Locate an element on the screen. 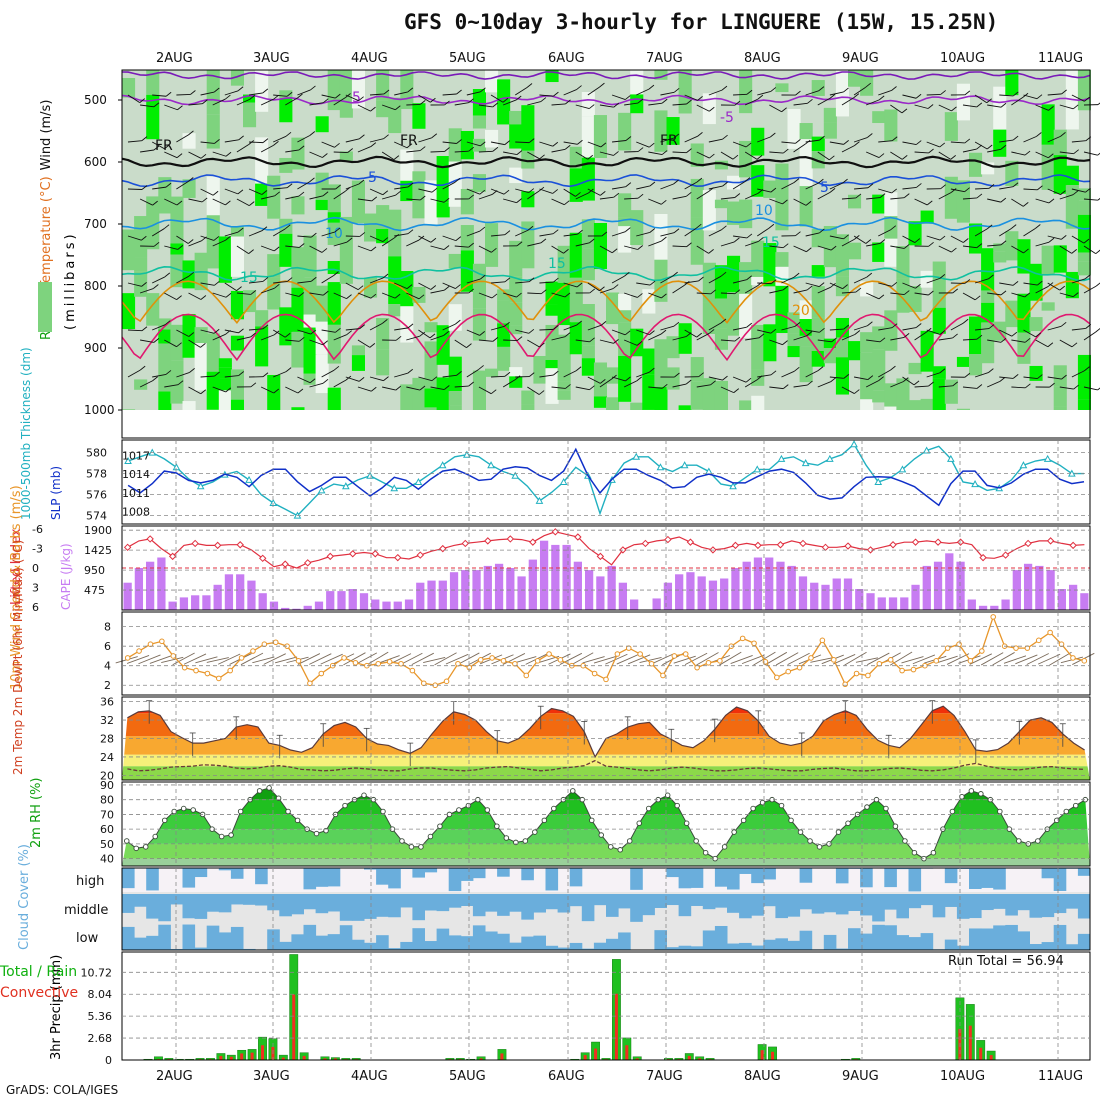  temp-band is located at coordinates (606, 724).